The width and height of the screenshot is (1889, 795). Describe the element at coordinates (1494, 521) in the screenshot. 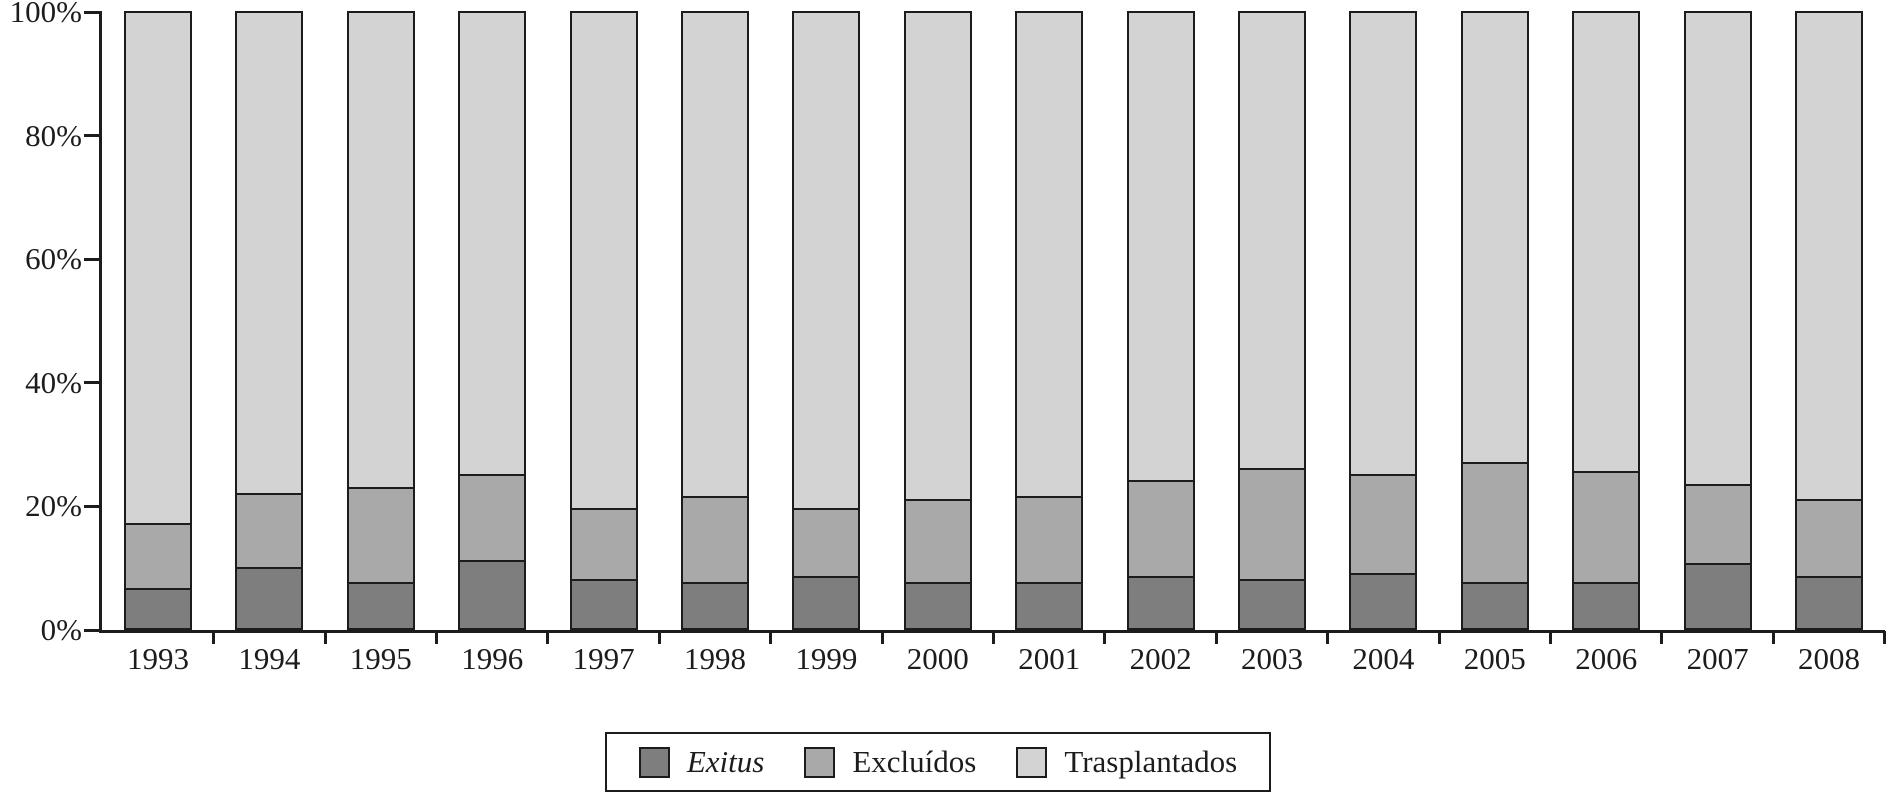

I see `segment-2005-excluídos` at that location.